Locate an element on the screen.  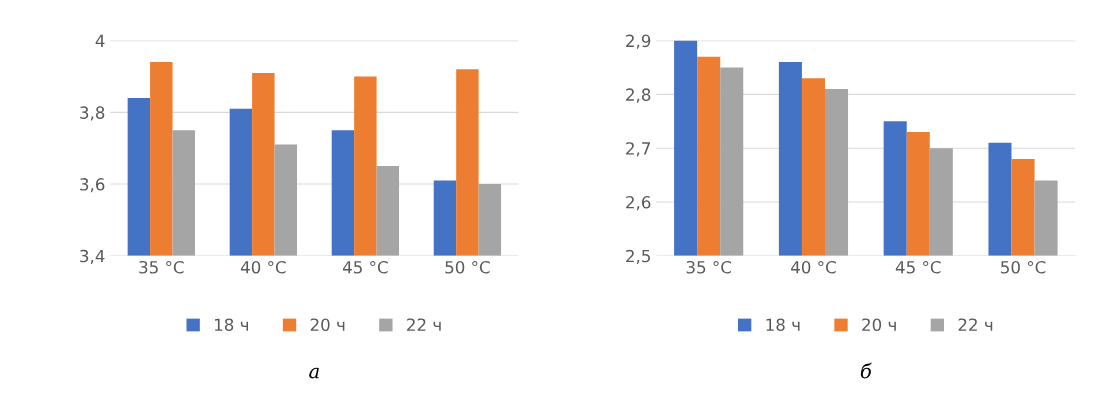
text: б is located at coordinates (866, 370).